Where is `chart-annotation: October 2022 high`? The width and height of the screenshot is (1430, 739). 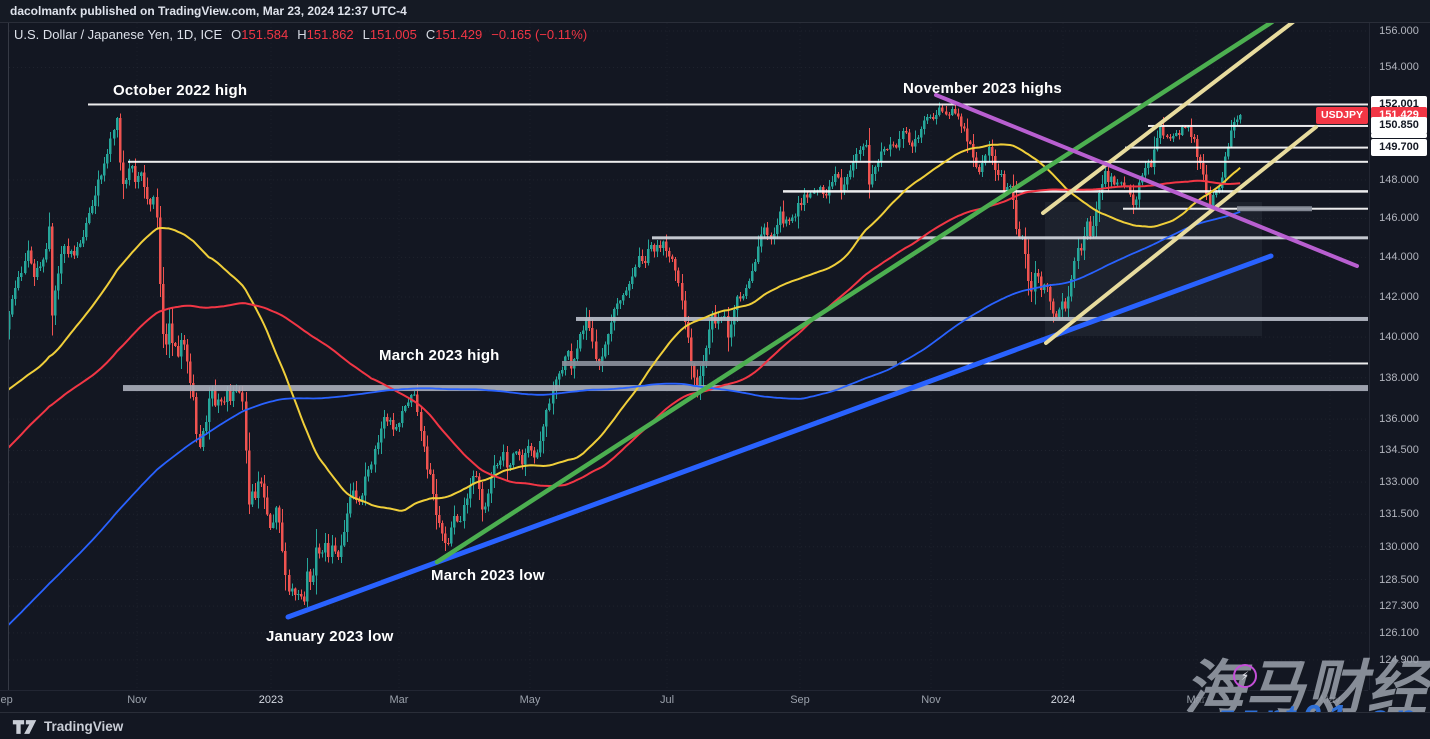 chart-annotation: October 2022 high is located at coordinates (180, 90).